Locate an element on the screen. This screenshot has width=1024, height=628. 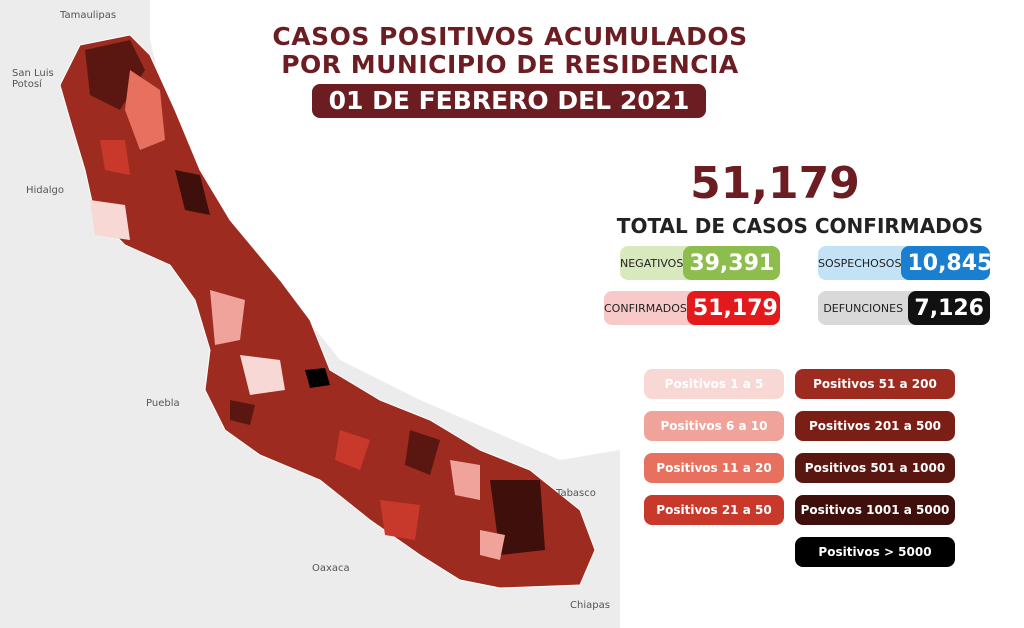
stat-value: 7,126 is located at coordinates (949, 308).